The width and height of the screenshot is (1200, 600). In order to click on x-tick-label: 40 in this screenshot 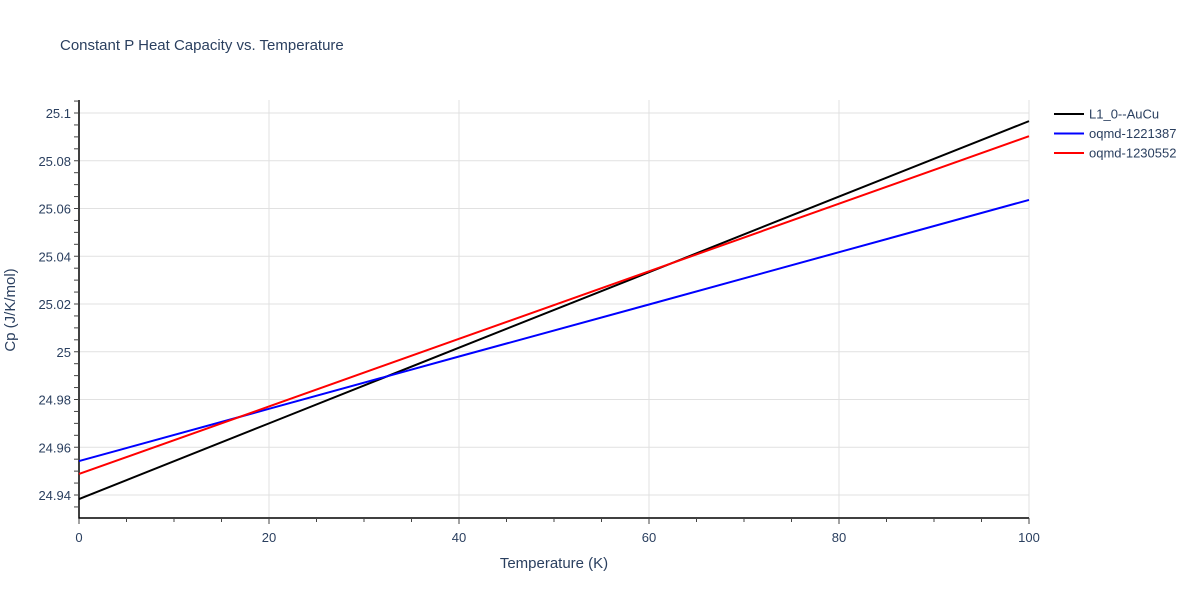, I will do `click(459, 537)`.